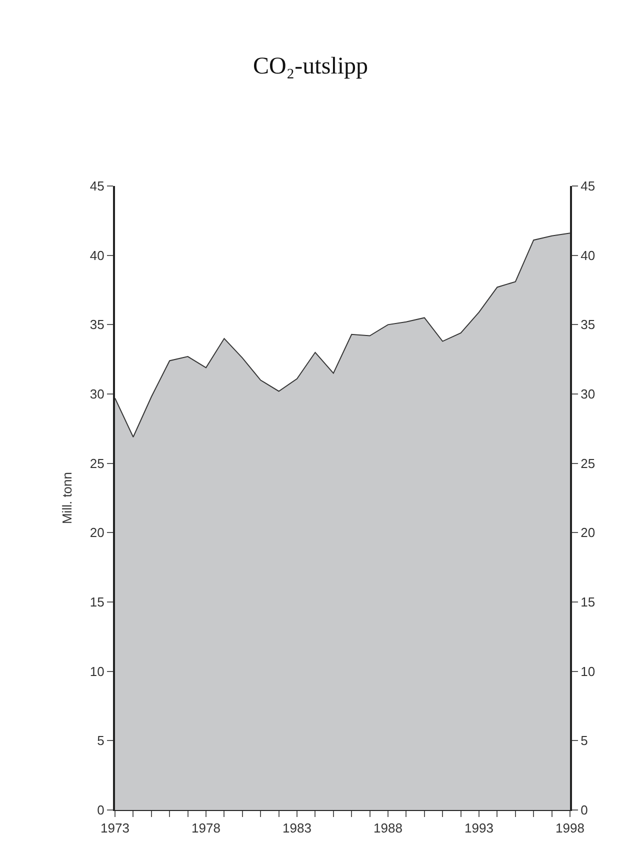  What do you see at coordinates (97, 394) in the screenshot?
I see `y-tick-label: 30` at bounding box center [97, 394].